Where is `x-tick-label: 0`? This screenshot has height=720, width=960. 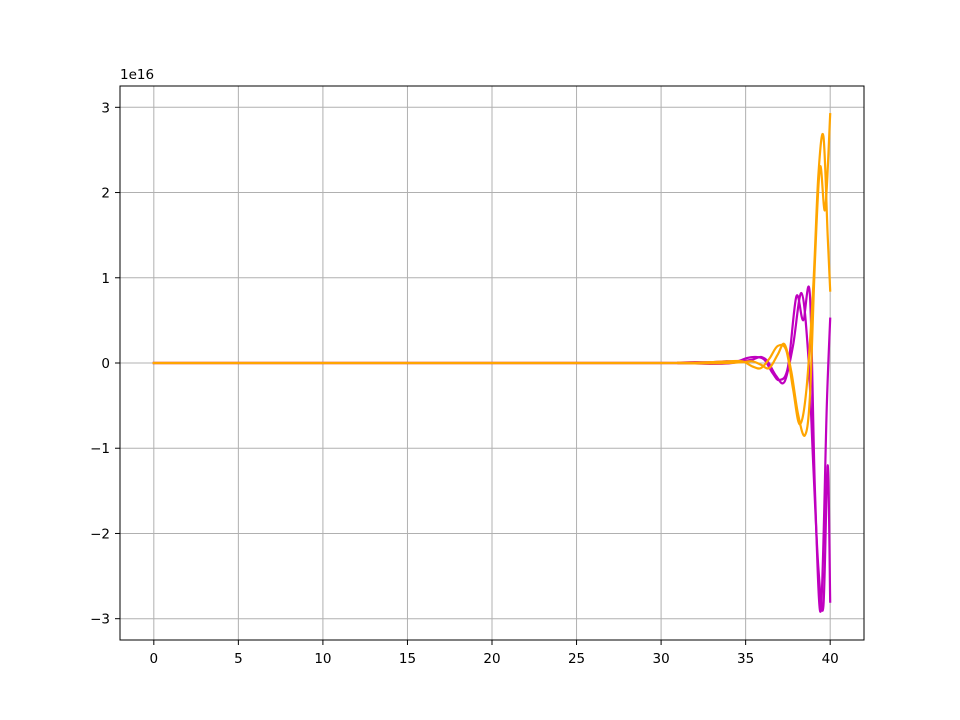 x-tick-label: 0 is located at coordinates (154, 659).